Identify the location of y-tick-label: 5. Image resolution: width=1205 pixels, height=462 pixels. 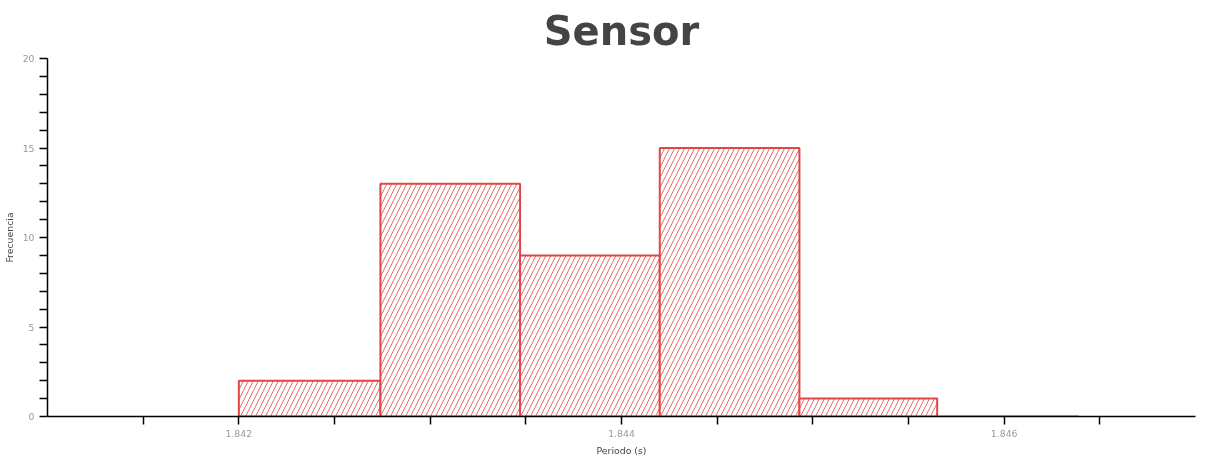
(31, 327).